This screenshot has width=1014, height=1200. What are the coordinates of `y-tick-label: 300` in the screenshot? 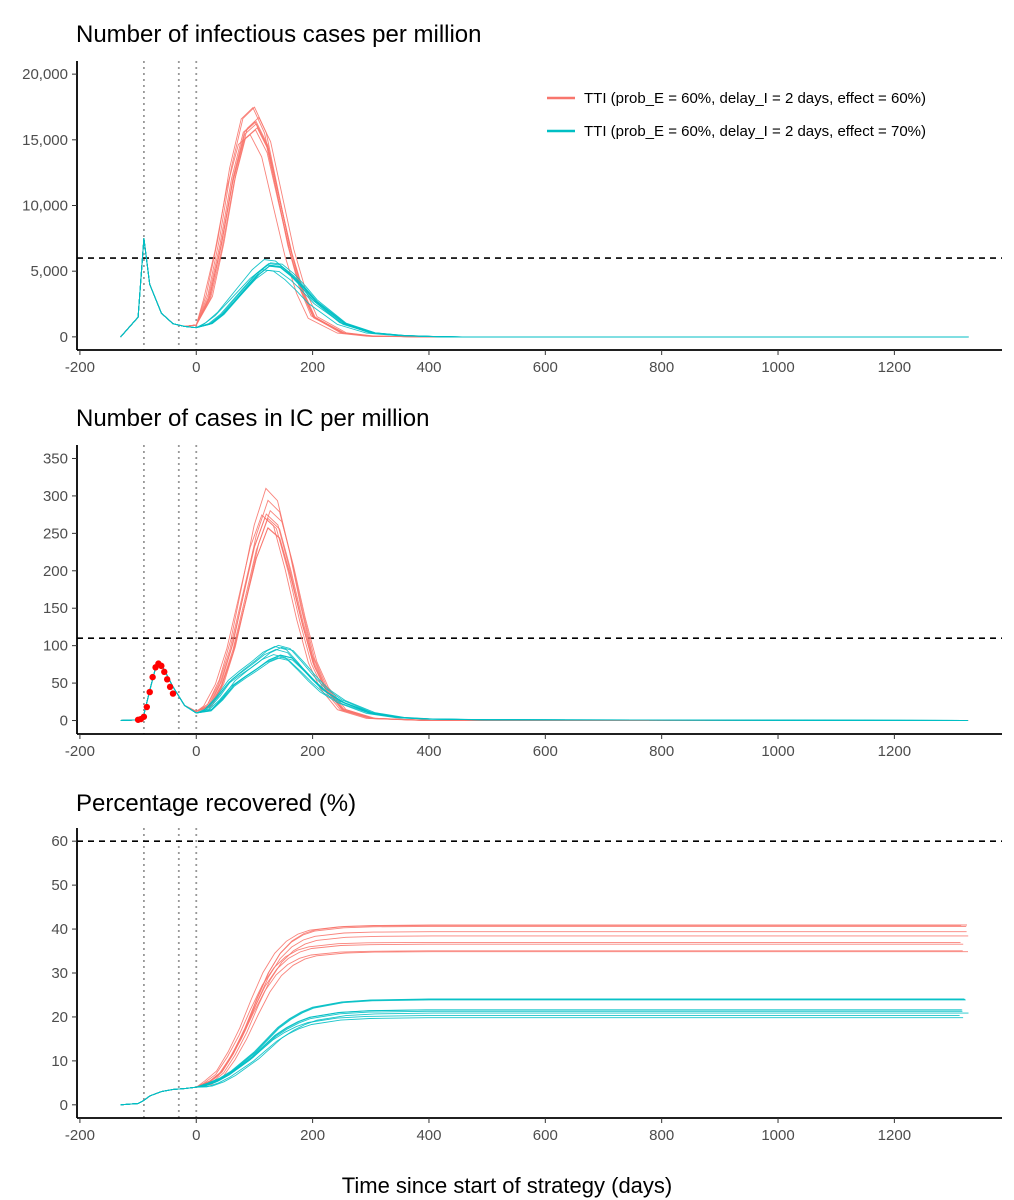 It's located at (55, 496).